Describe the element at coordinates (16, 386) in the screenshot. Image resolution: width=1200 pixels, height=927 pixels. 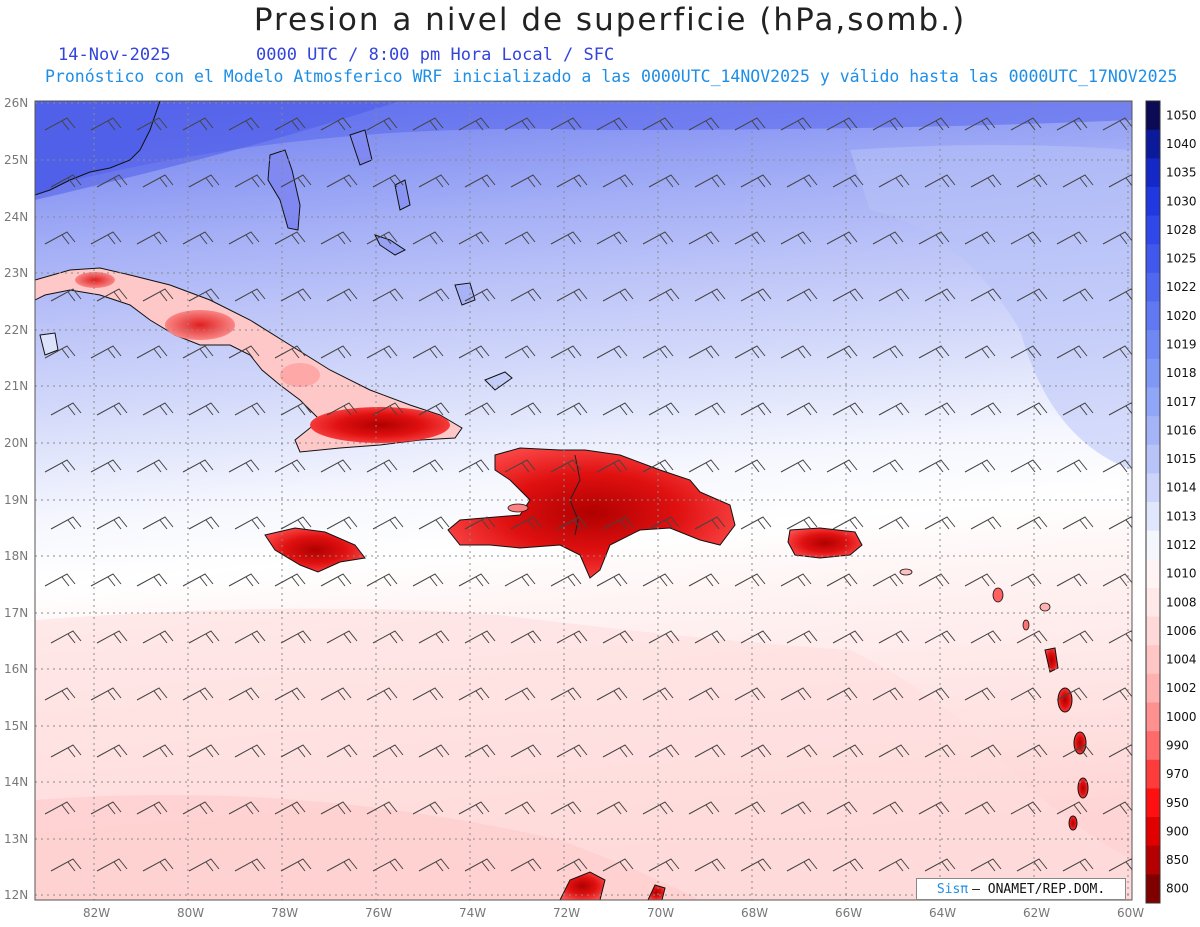
I see `lat-label: 21N` at that location.